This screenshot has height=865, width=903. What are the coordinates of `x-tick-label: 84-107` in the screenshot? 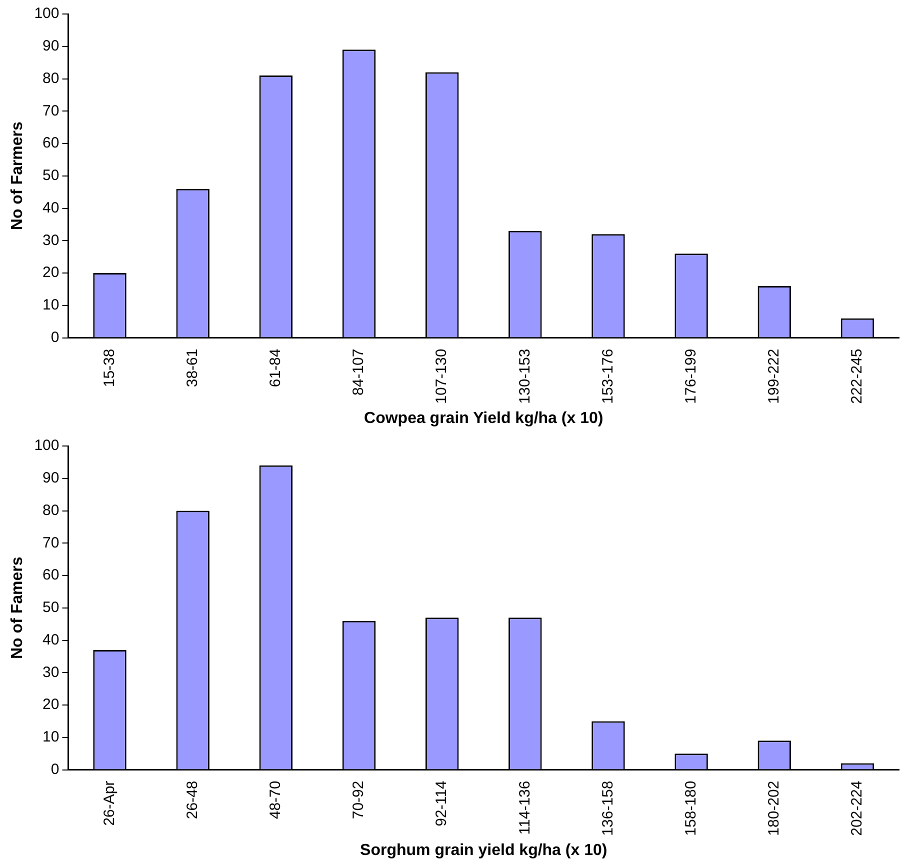 It's located at (359, 372).